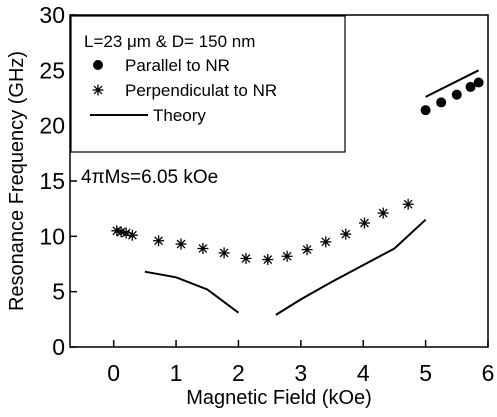  I want to click on y-axis-label: Resonance Frequency (GHz), so click(17, 181).